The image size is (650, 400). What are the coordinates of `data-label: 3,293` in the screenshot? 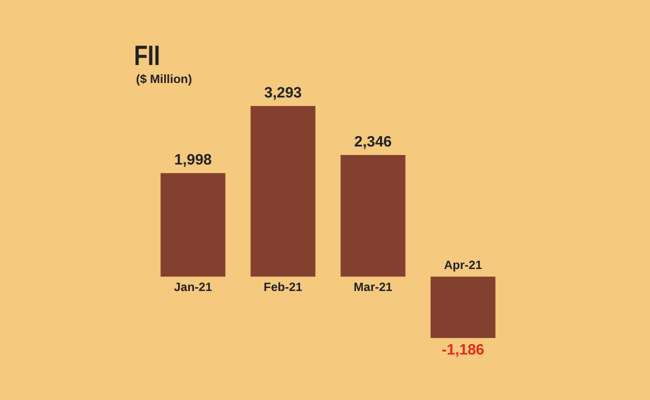 It's located at (283, 93).